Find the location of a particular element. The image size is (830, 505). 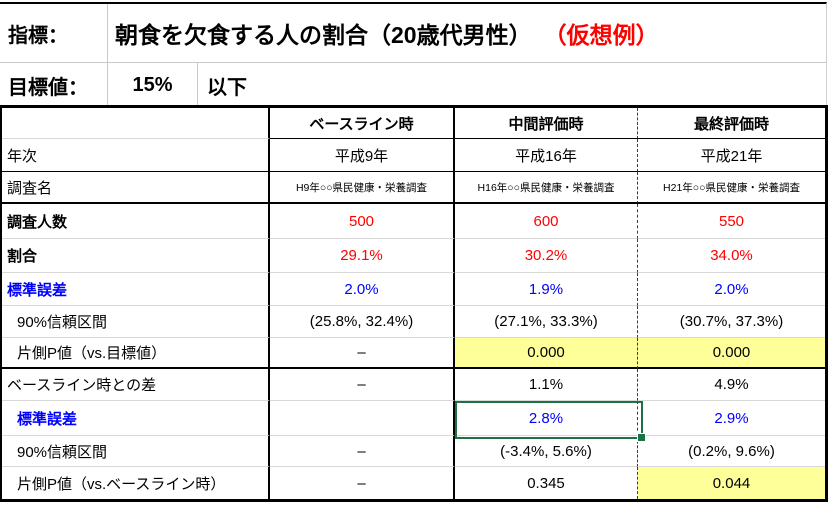

cell-difference-se-final: 2.9% is located at coordinates (731, 418).